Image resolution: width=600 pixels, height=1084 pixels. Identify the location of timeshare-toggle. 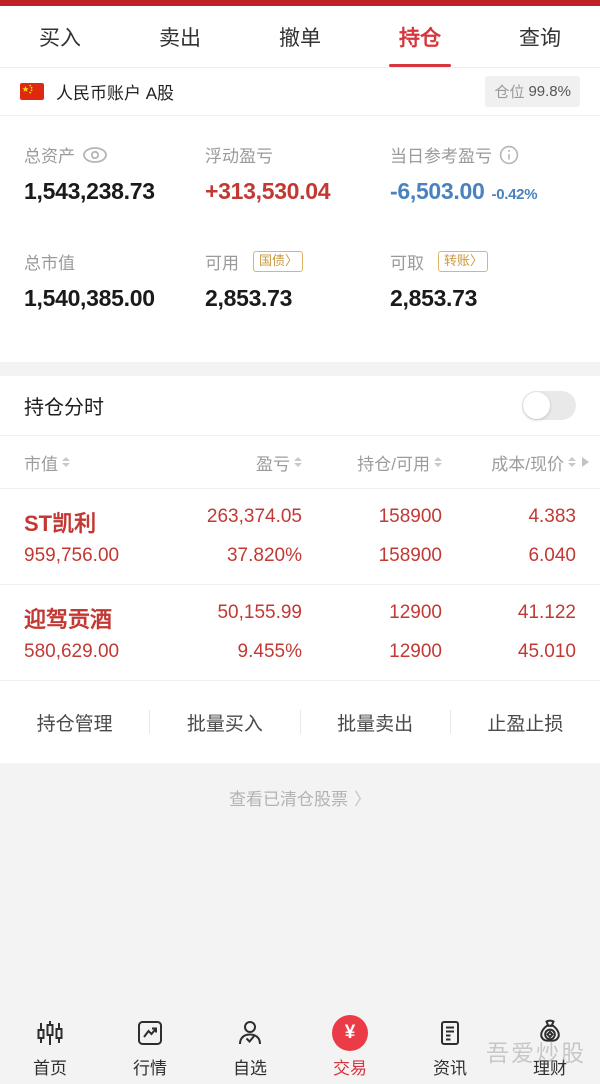
(549, 405).